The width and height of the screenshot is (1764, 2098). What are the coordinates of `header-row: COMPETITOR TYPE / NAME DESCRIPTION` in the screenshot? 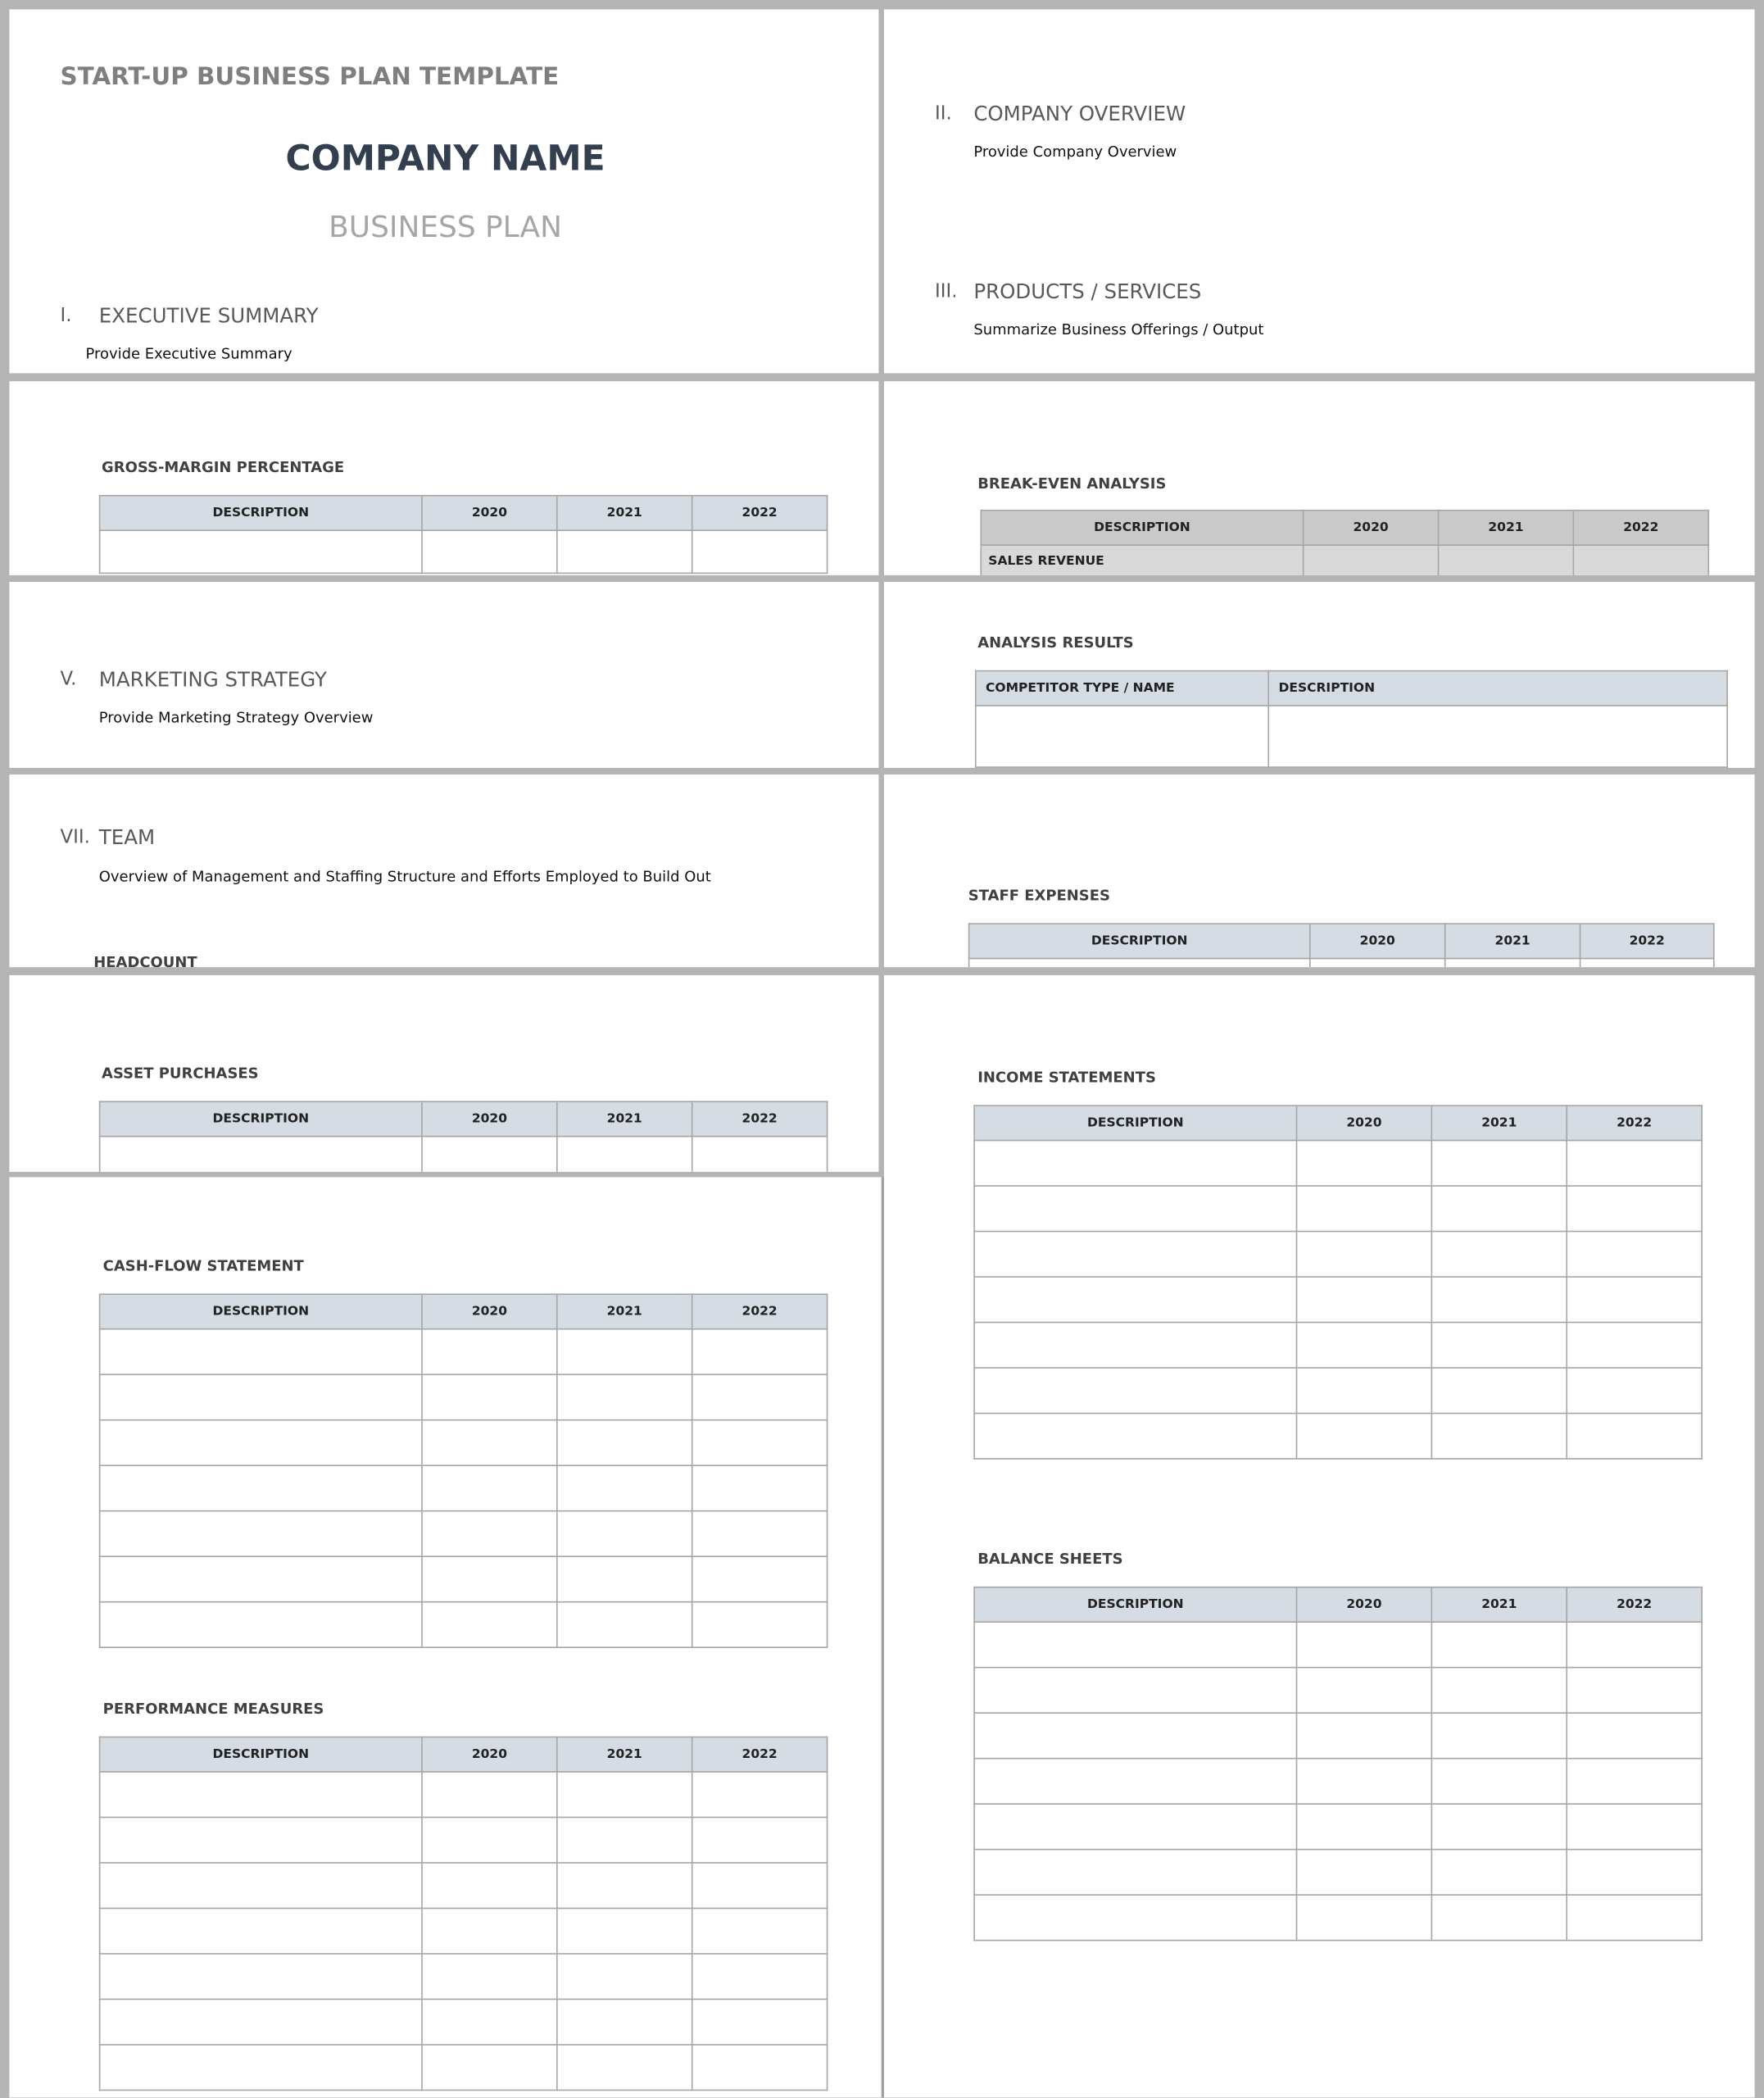 It's located at (1351, 688).